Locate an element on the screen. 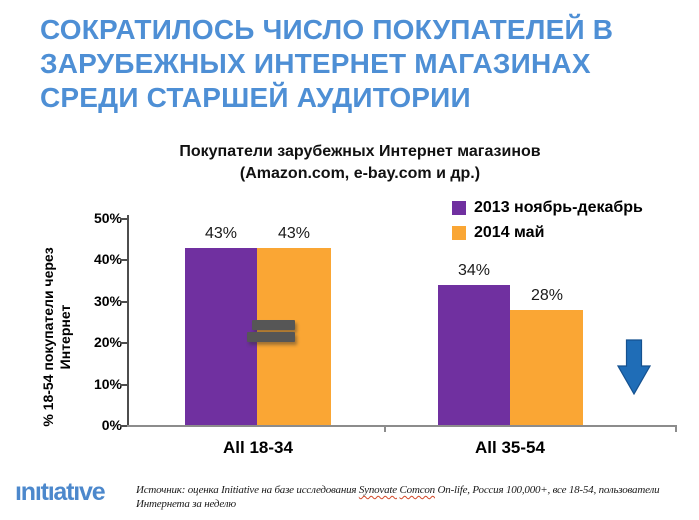  x-axis-line is located at coordinates (402, 426).